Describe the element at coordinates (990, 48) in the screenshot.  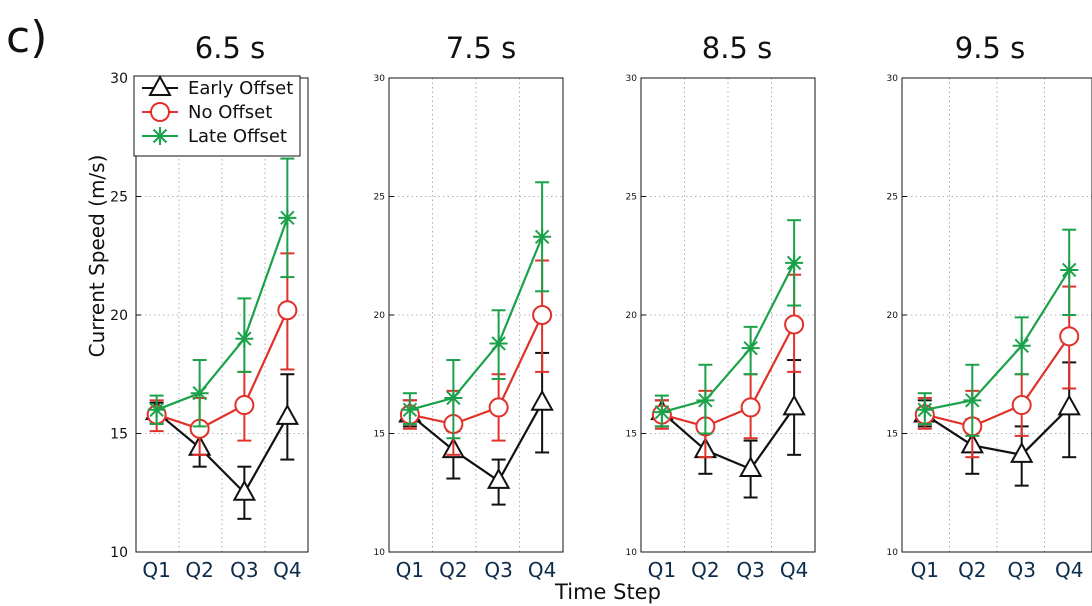
I see `panel-title: 9.5 s` at that location.